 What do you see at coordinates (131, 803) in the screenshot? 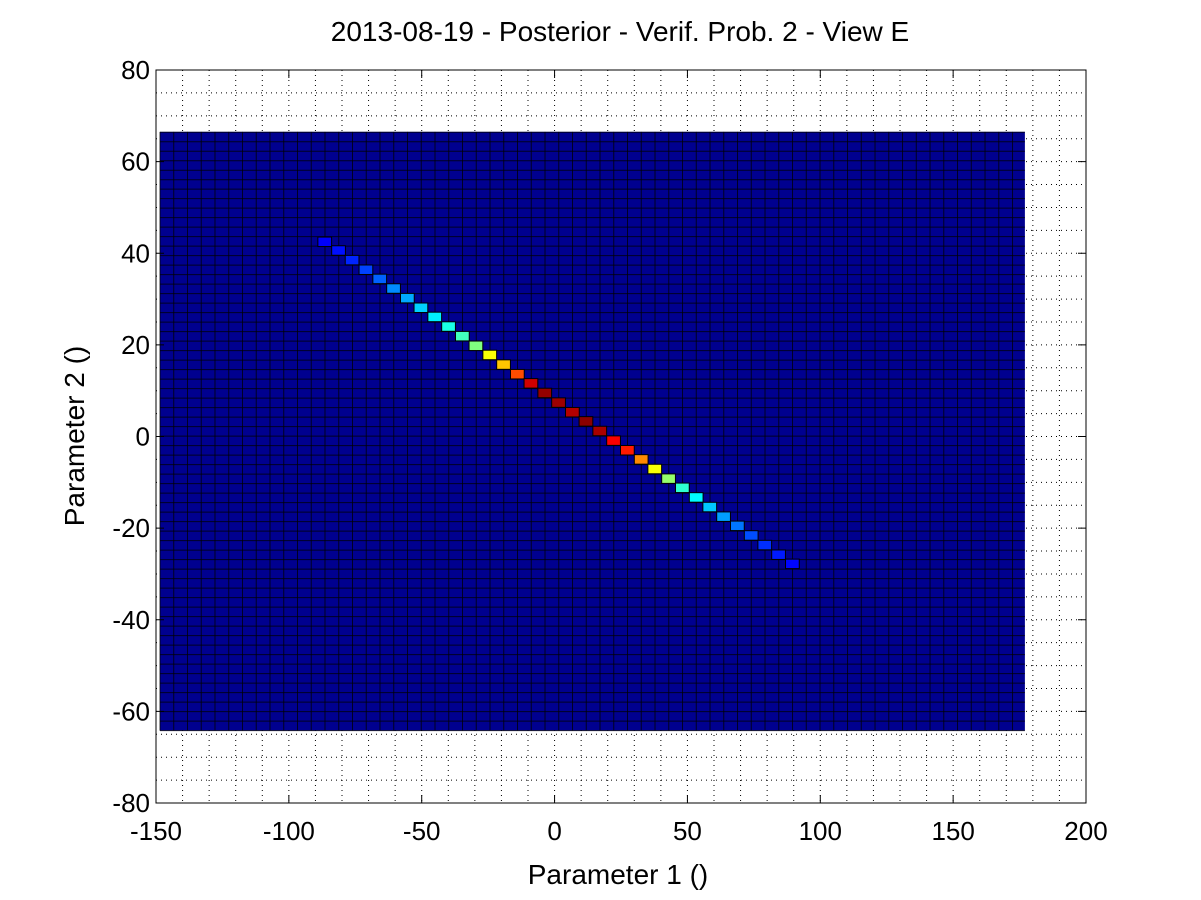
I see `y-tick-label: -80` at bounding box center [131, 803].